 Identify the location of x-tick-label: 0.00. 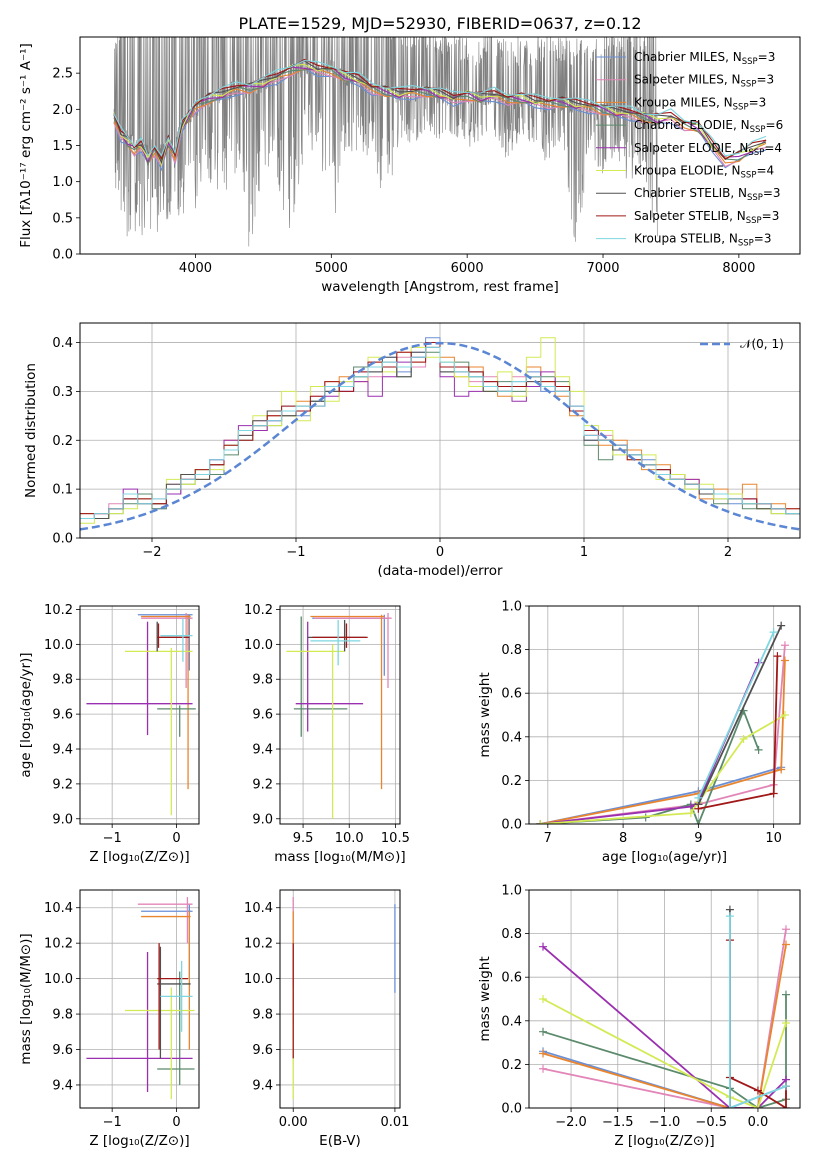
(293, 1122).